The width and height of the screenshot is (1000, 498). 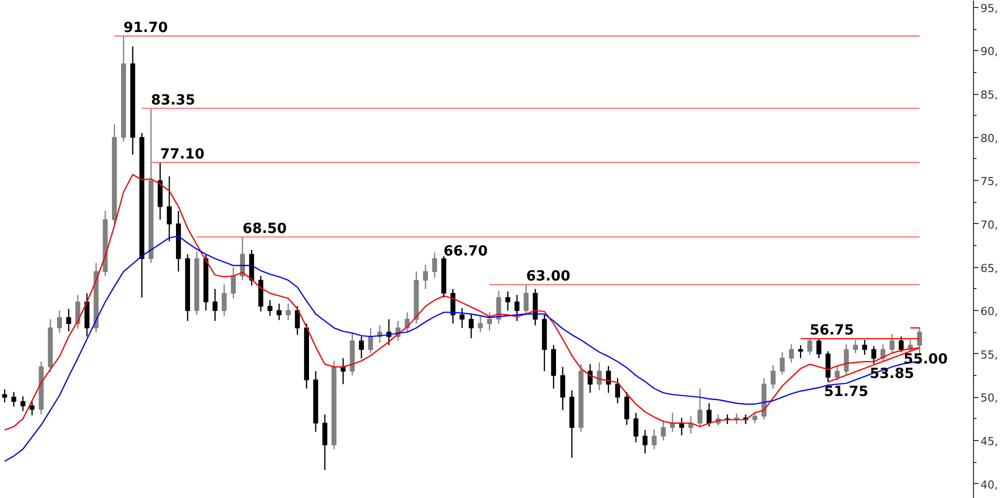 What do you see at coordinates (989, 311) in the screenshot?
I see `y-tick-label: 60,` at bounding box center [989, 311].